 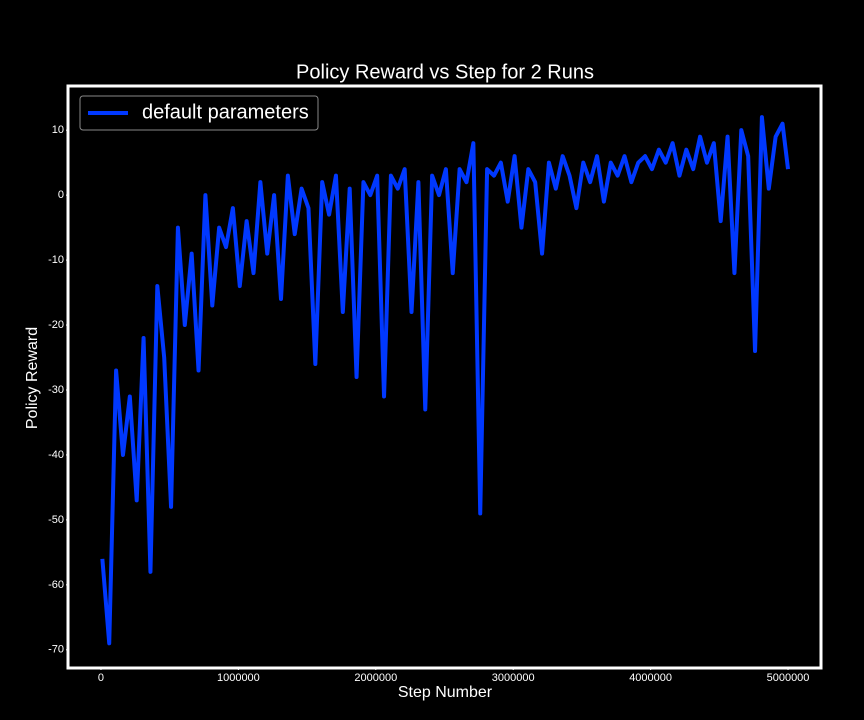 I want to click on legend-box, so click(x=199, y=113).